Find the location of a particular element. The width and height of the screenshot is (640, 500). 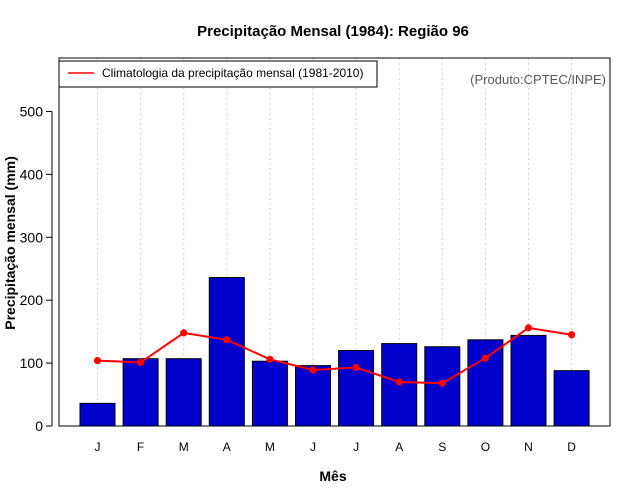

x-tick-label-2: M is located at coordinates (184, 447).